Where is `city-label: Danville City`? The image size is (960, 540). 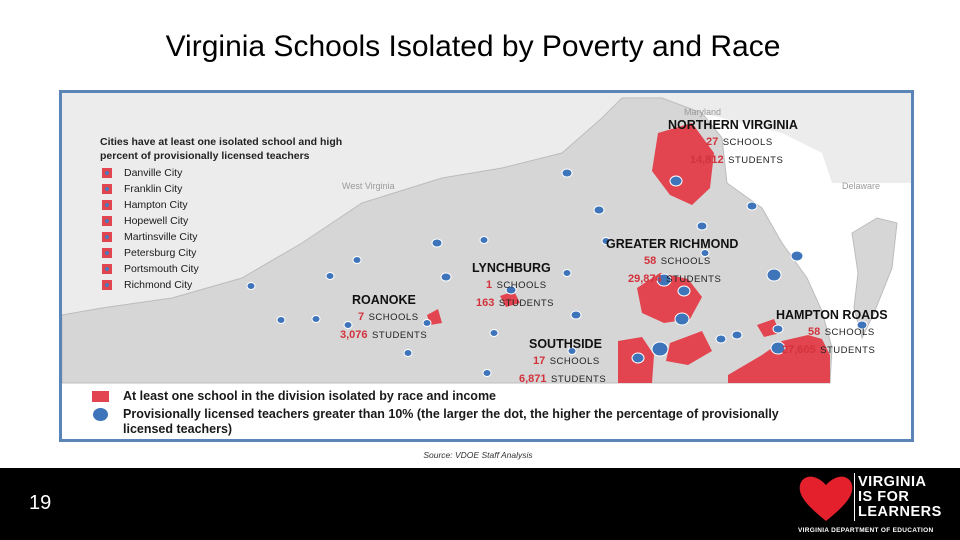 city-label: Danville City is located at coordinates (153, 173).